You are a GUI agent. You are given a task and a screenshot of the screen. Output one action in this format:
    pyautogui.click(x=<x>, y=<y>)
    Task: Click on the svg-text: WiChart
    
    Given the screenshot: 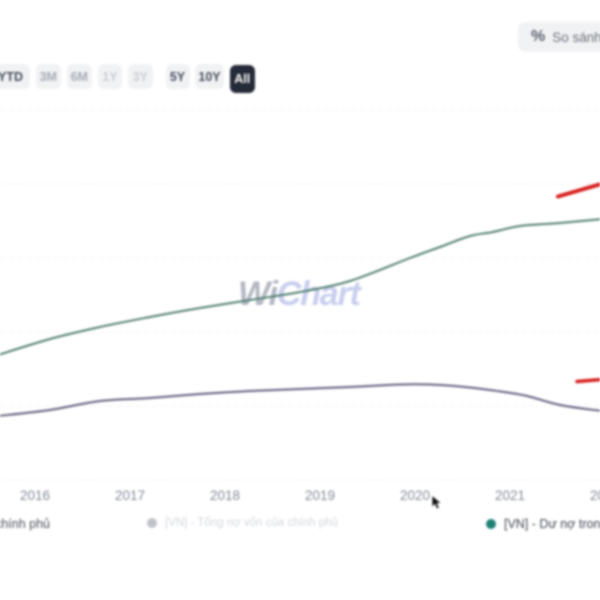 What is the action you would take?
    pyautogui.click(x=300, y=294)
    